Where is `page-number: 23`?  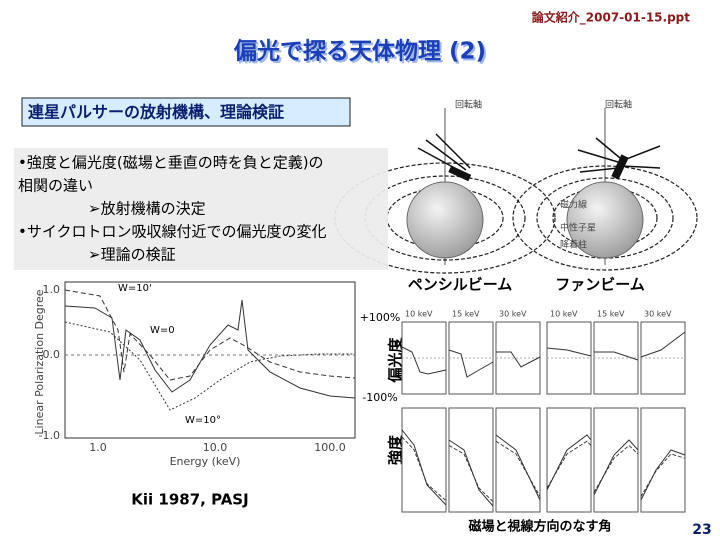 page-number: 23 is located at coordinates (701, 530).